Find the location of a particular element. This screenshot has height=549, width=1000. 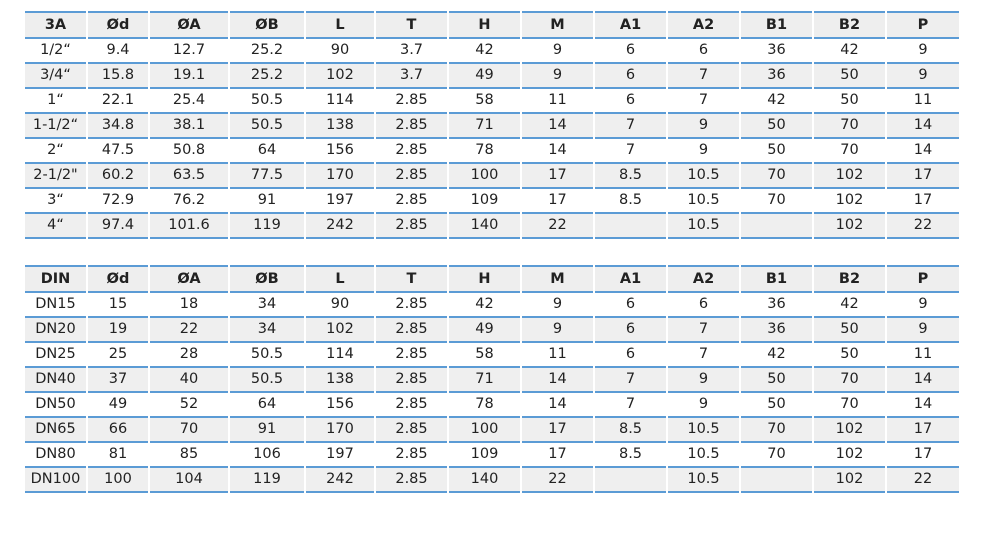

table-cell: 72.9 is located at coordinates (118, 201).